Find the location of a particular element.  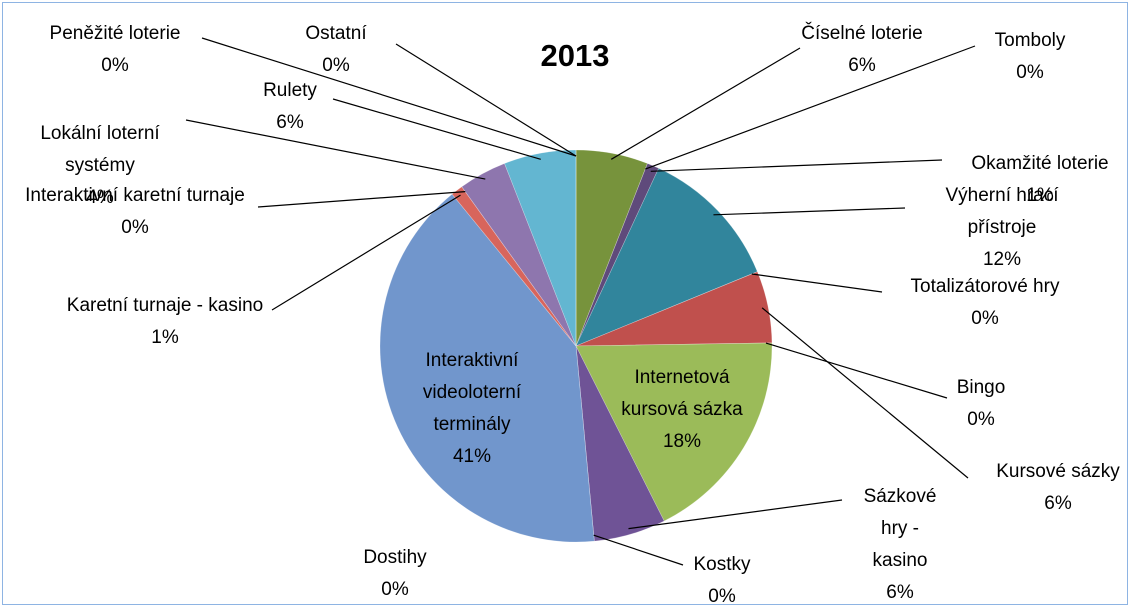

data-label: Internetová kursová sázka 18% is located at coordinates (682, 410).